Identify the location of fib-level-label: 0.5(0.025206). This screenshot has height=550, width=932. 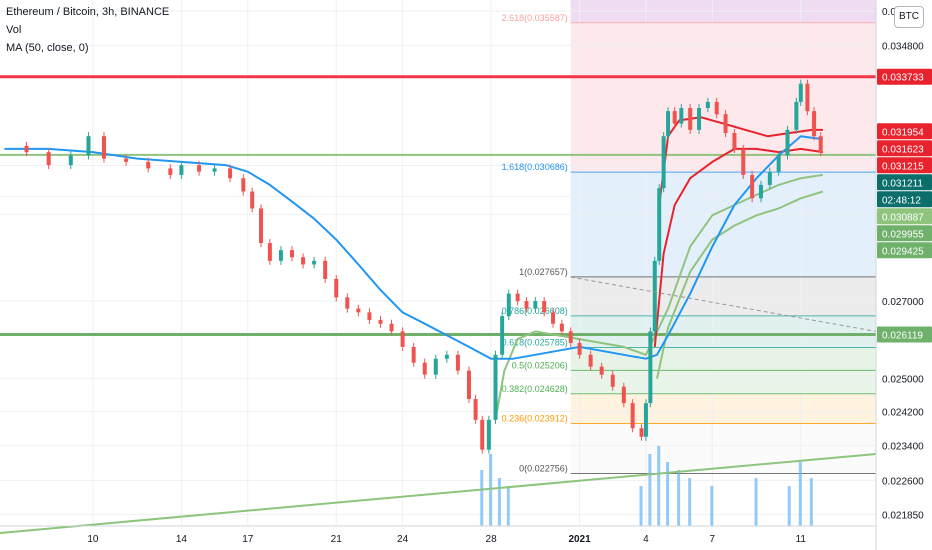
(540, 365).